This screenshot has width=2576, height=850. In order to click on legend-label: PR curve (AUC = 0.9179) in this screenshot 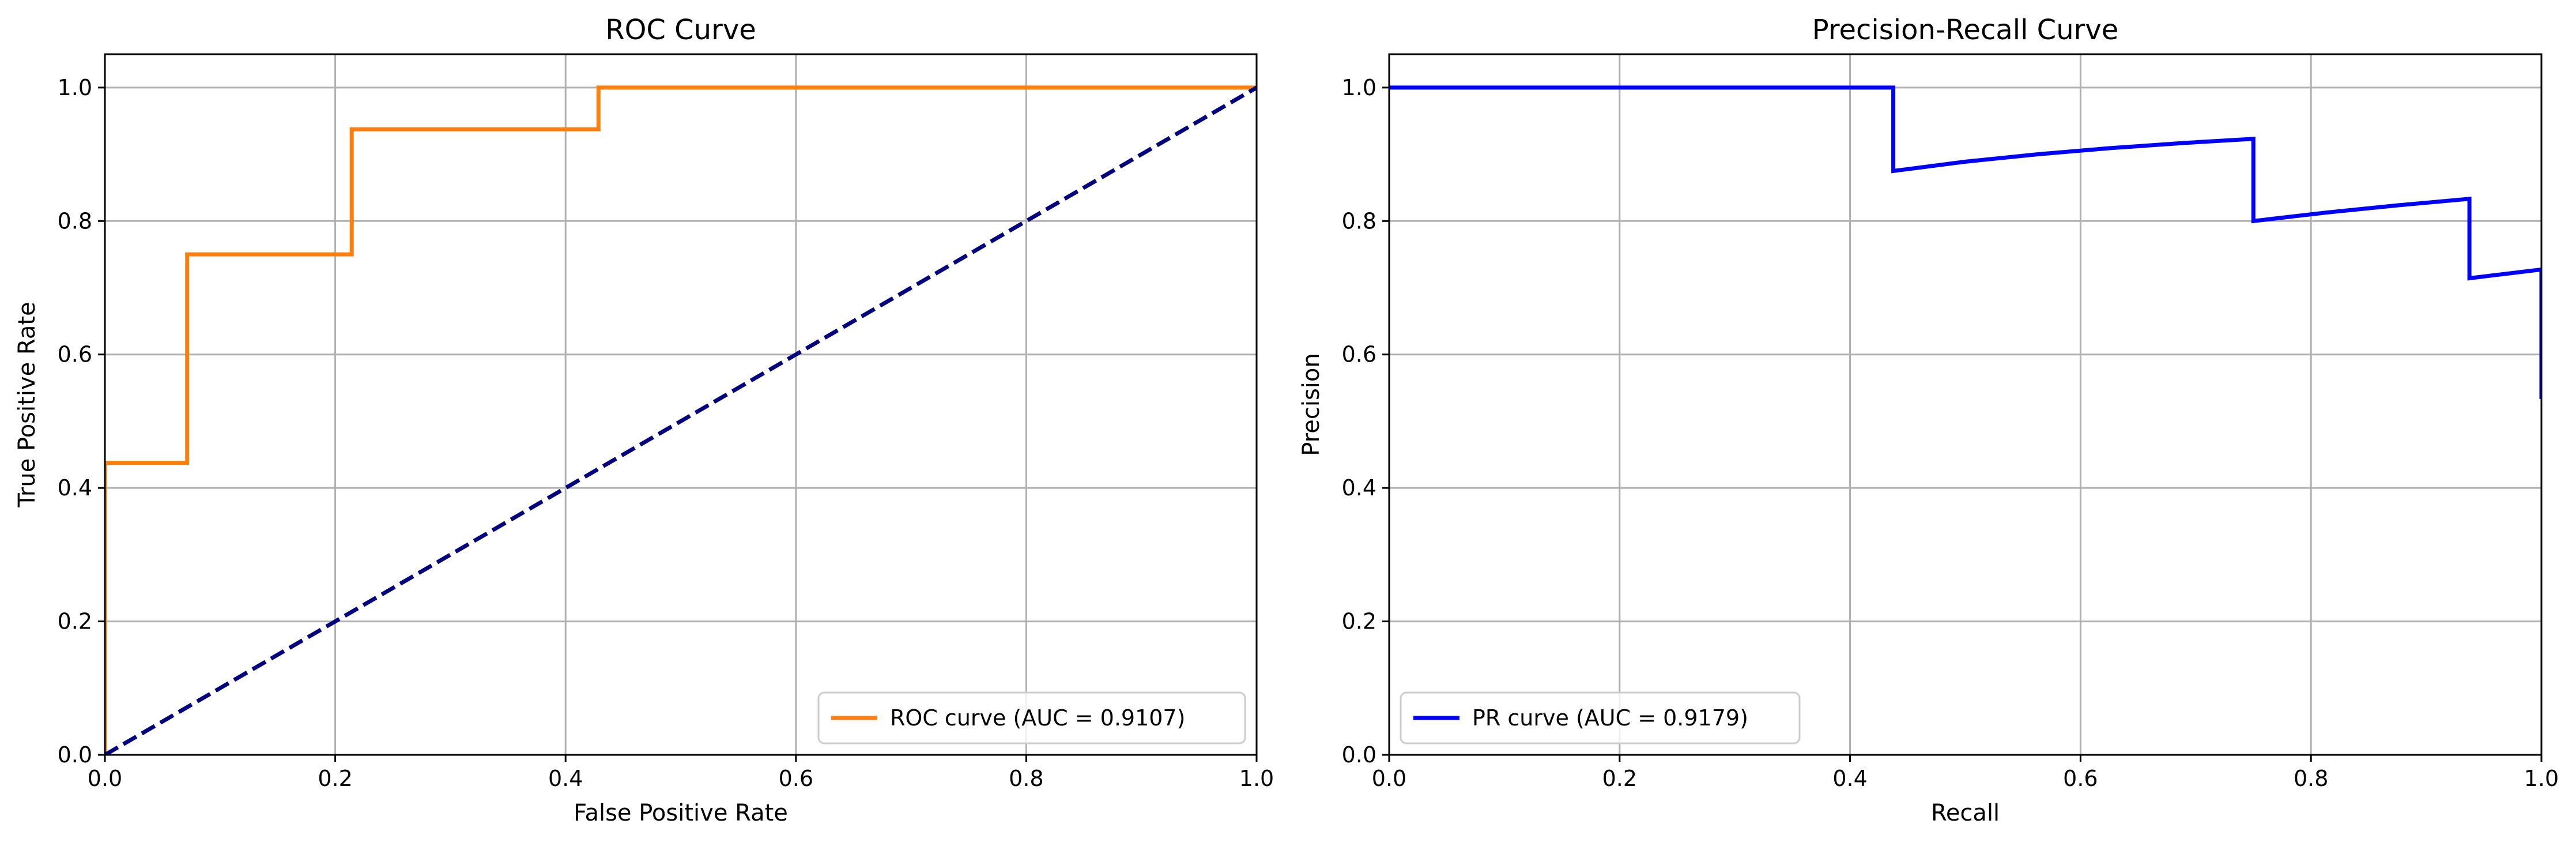, I will do `click(1610, 718)`.